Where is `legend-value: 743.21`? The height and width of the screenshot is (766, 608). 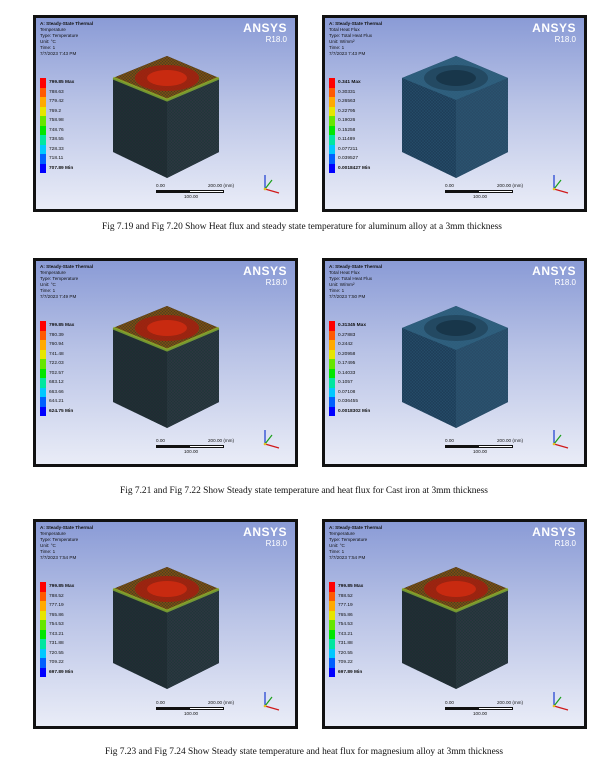 legend-value: 743.21 is located at coordinates (56, 634).